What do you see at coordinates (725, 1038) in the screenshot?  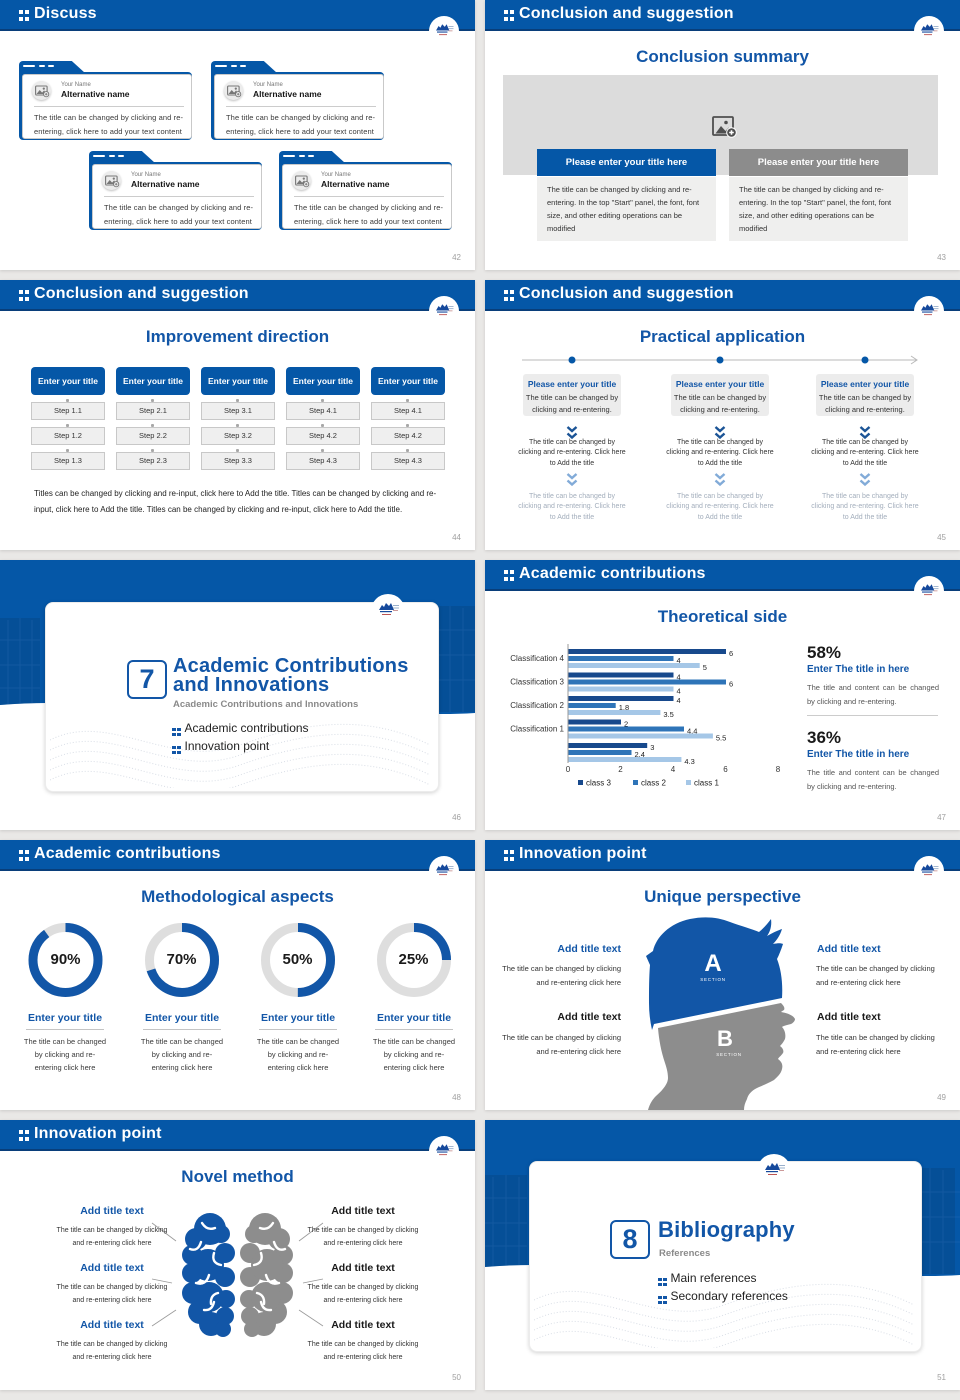 I see `svg-text: B` at bounding box center [725, 1038].